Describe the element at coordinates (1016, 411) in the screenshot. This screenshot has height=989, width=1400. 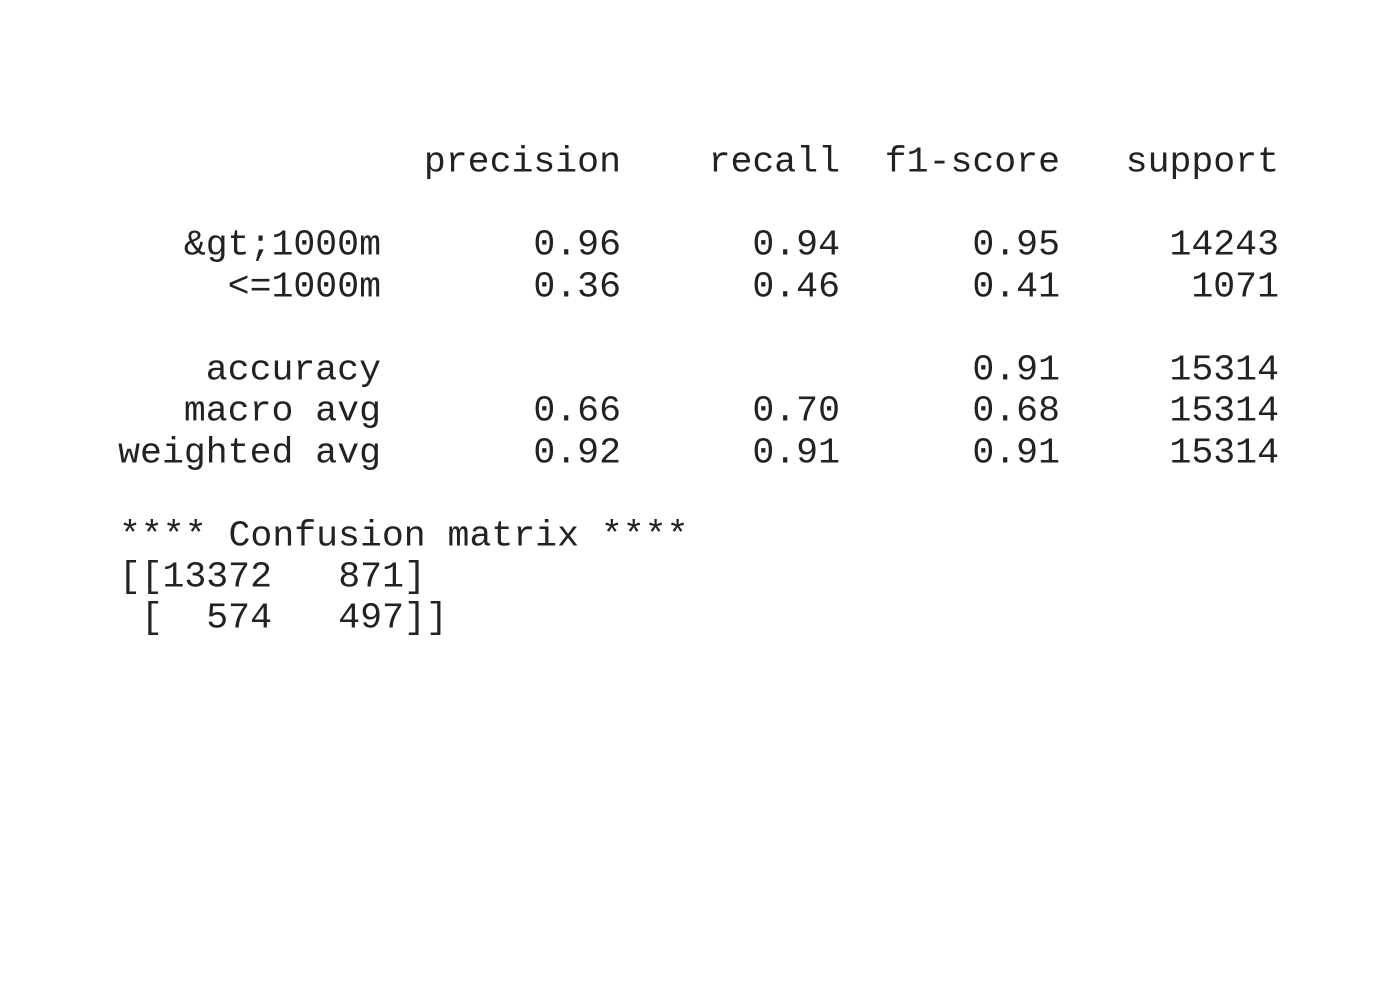
I see `cell: 0.68` at that location.